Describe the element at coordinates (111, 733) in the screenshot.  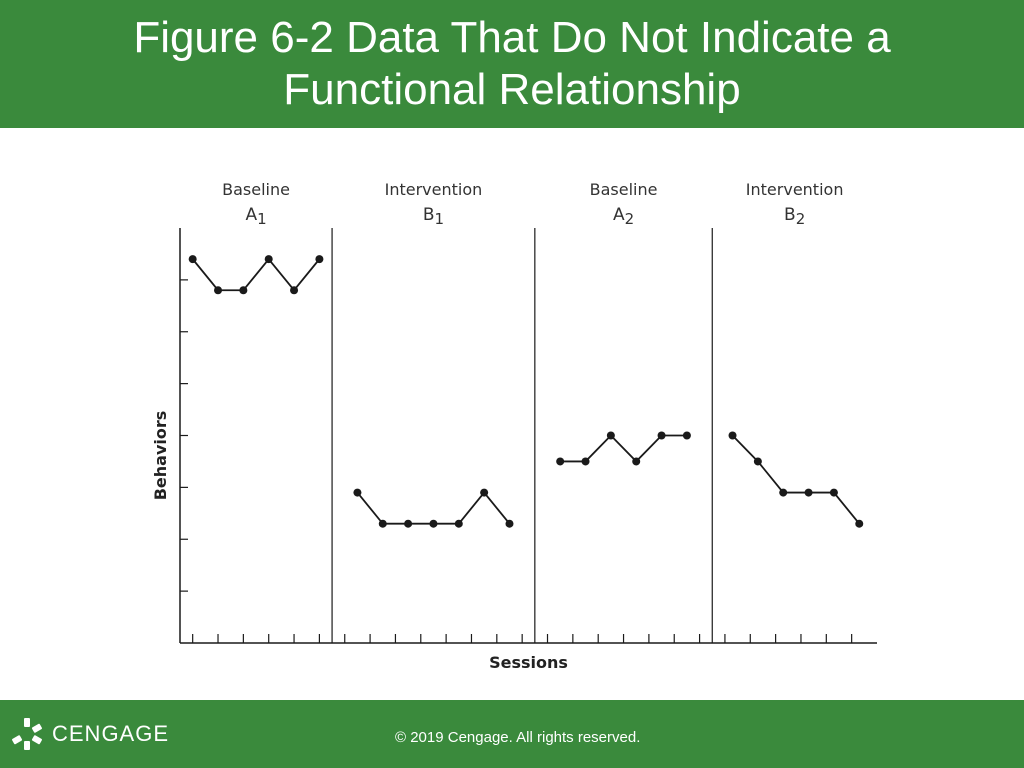
I see `logo-text: CENGAGE` at that location.